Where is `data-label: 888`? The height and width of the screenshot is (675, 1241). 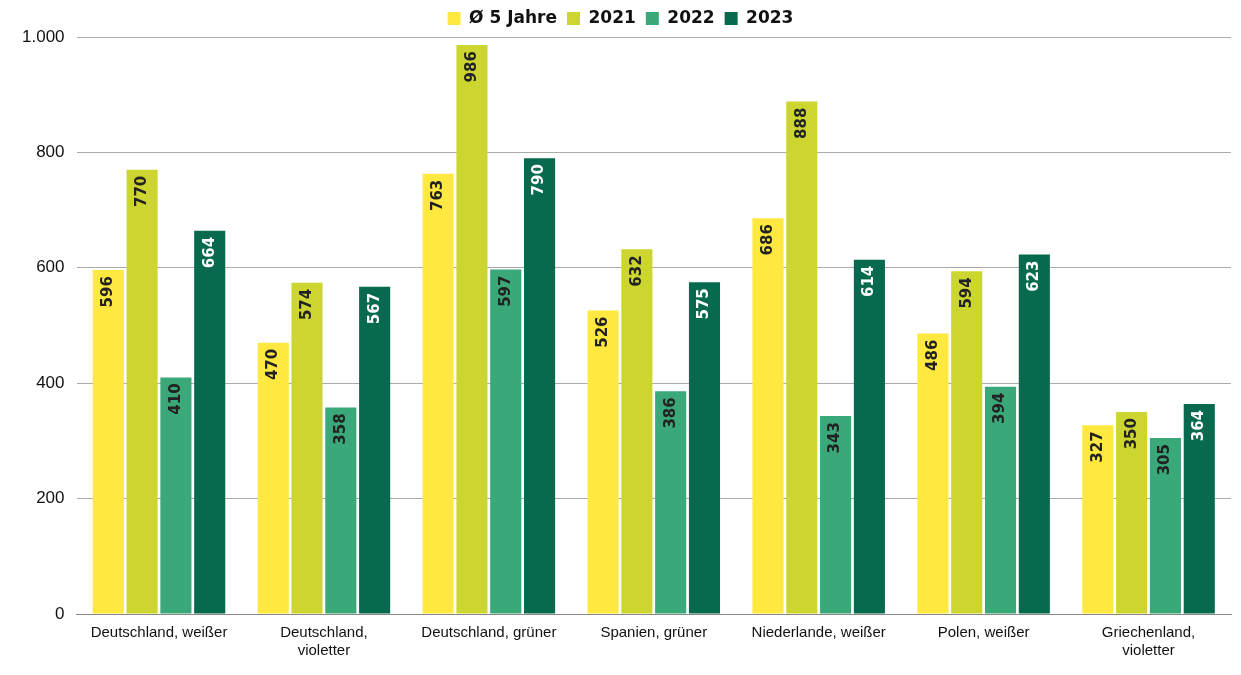
data-label: 888 is located at coordinates (800, 123).